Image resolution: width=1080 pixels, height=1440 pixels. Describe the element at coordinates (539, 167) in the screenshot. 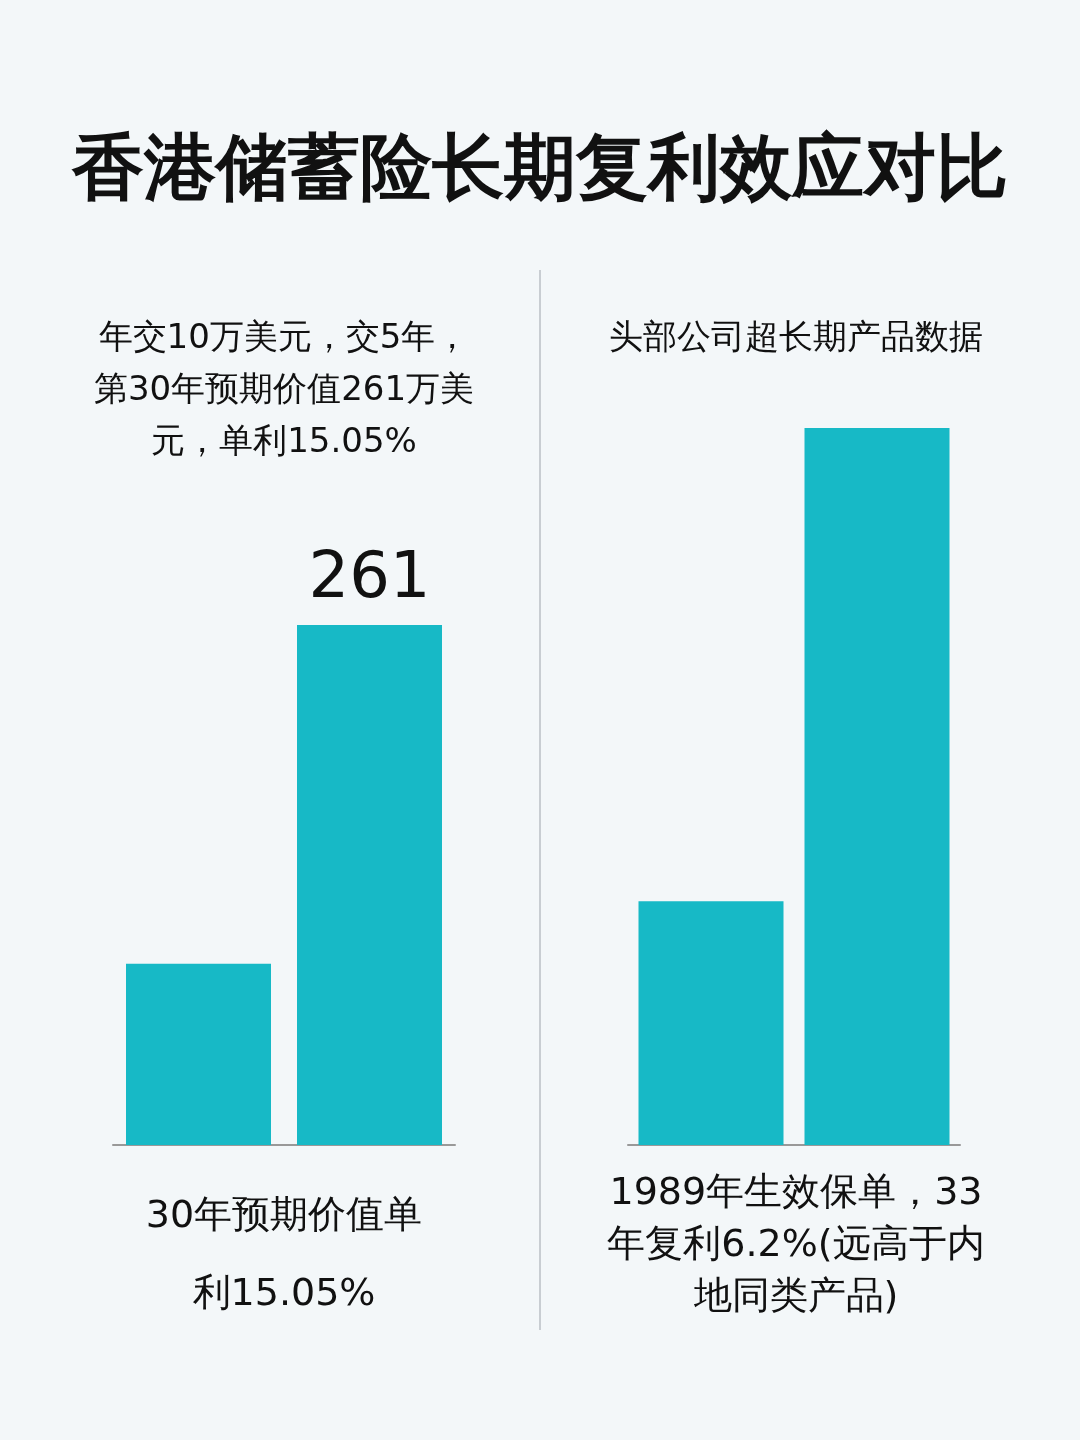

I see `chart-title: 香港储蓄险长期复利效应对比` at that location.